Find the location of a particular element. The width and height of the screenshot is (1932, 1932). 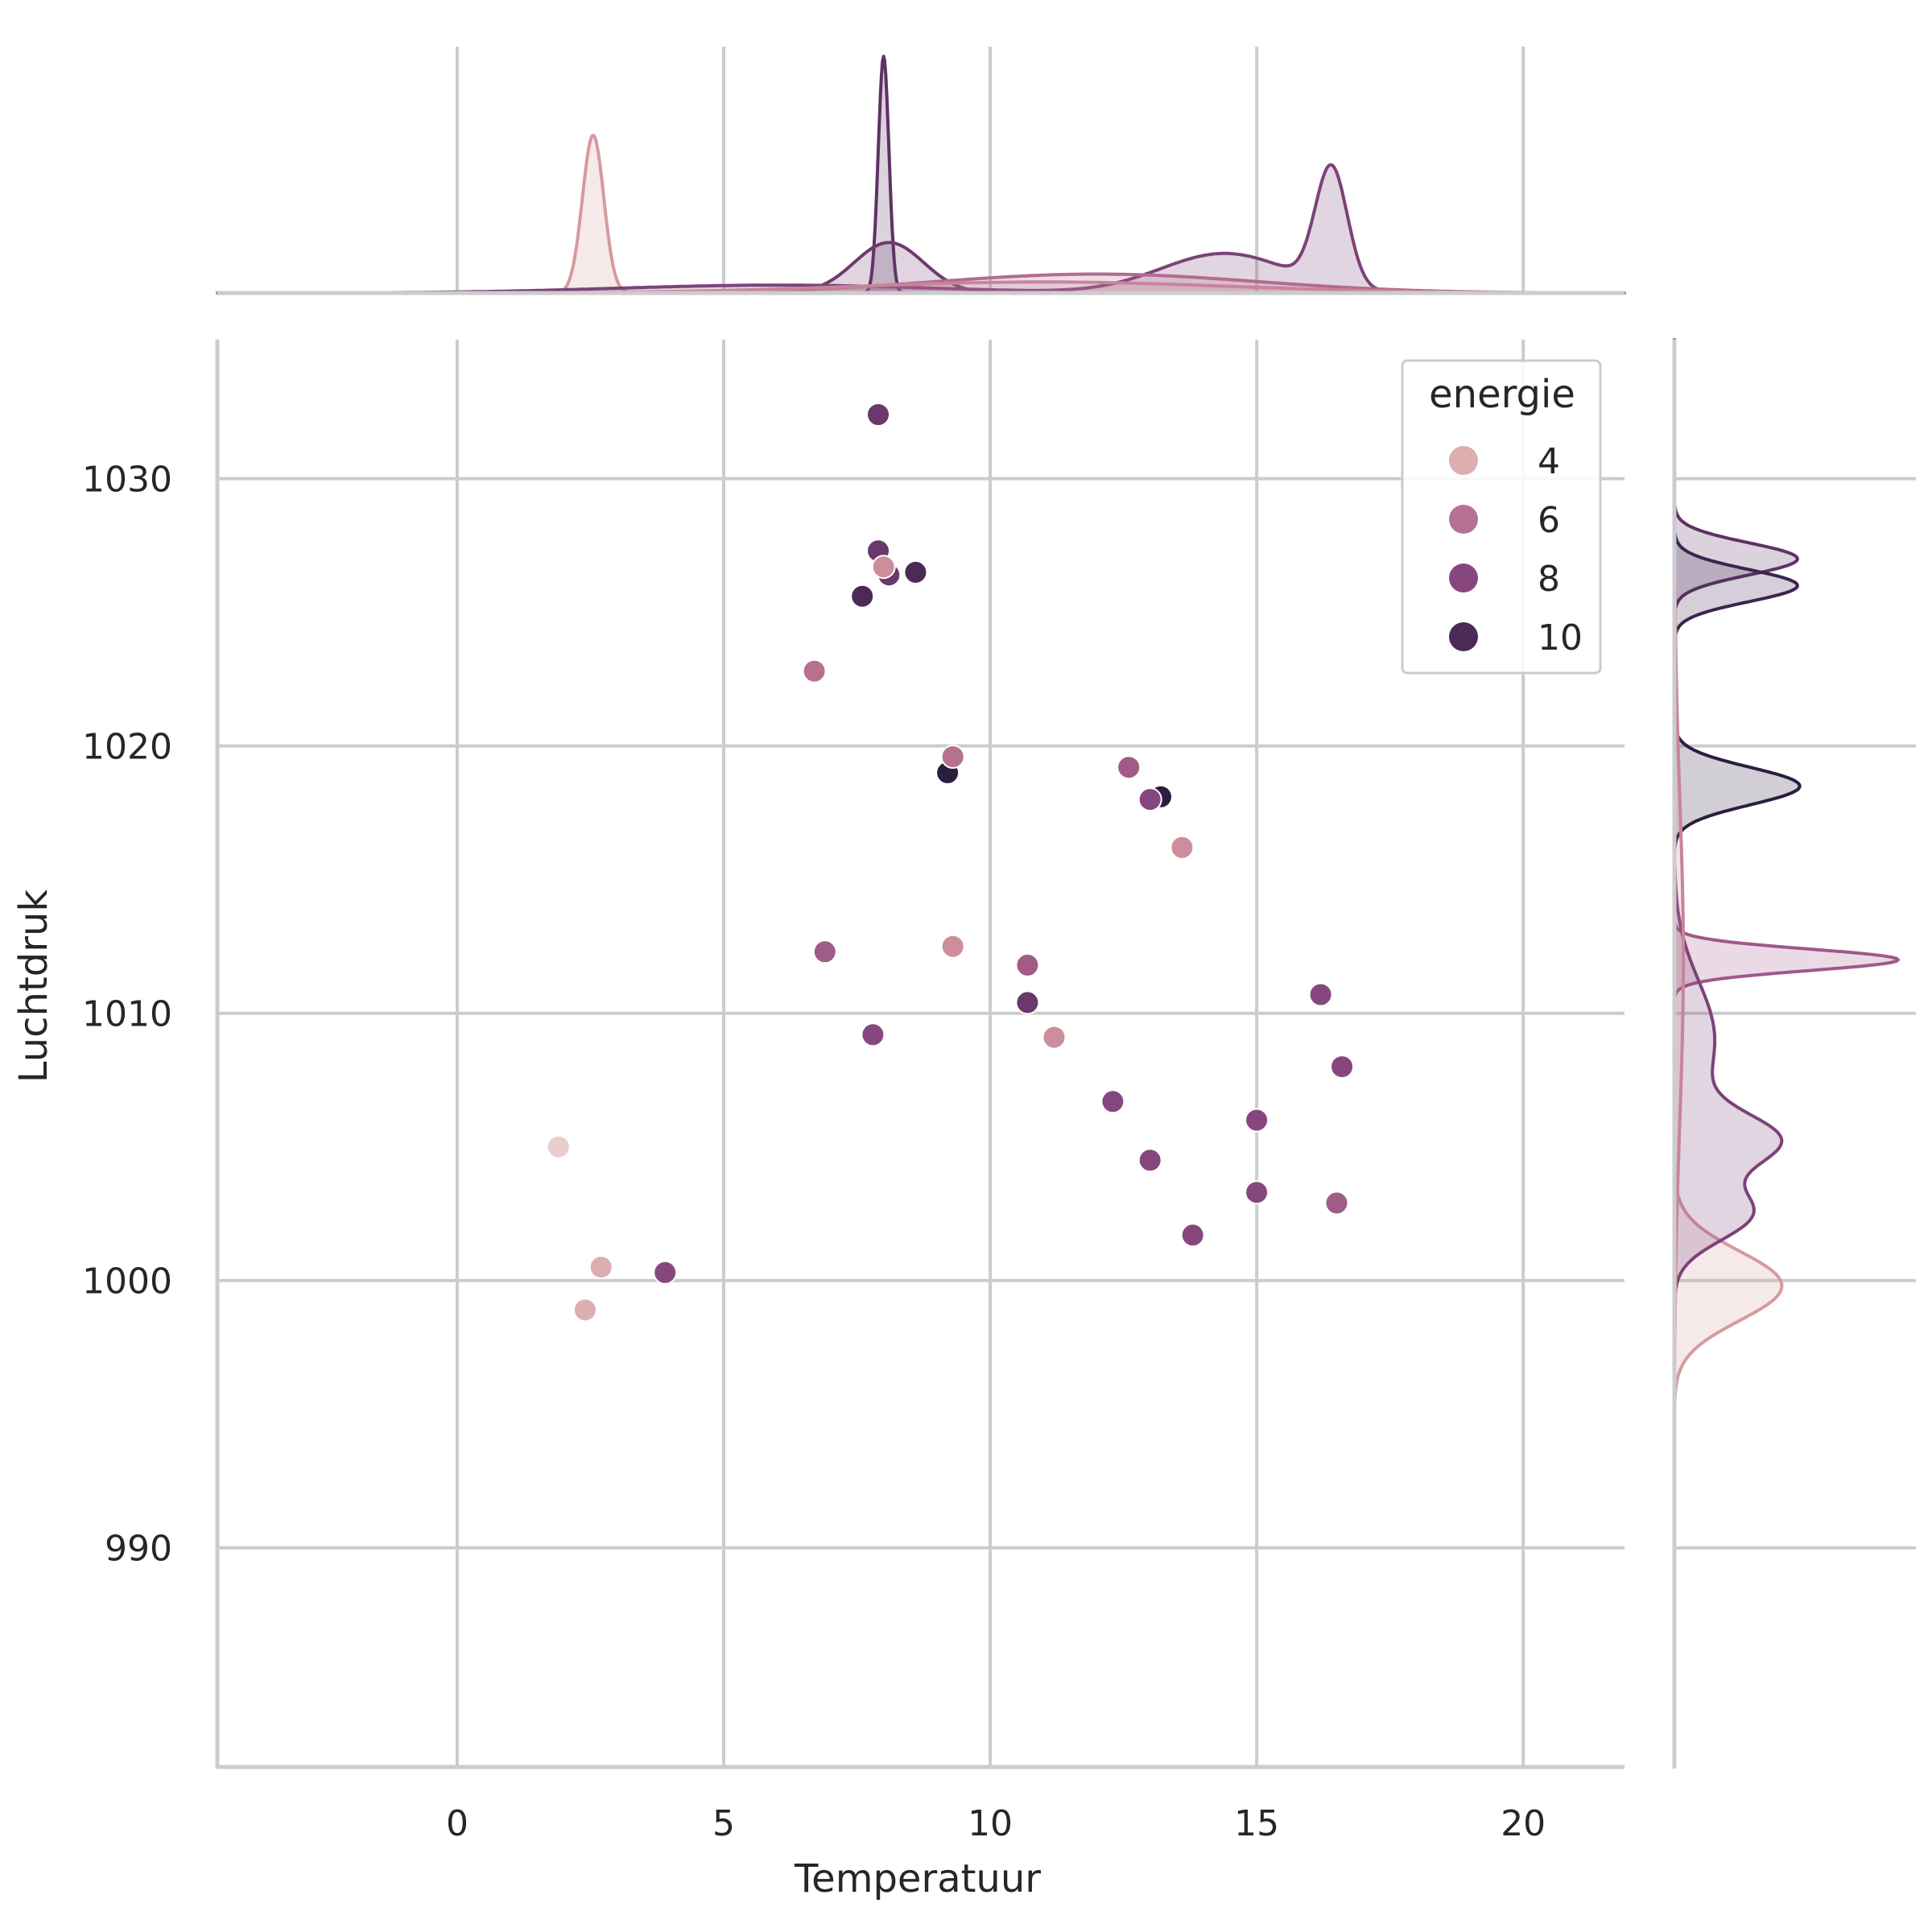

legend: energie 4 6 8 10 is located at coordinates (1501, 517).